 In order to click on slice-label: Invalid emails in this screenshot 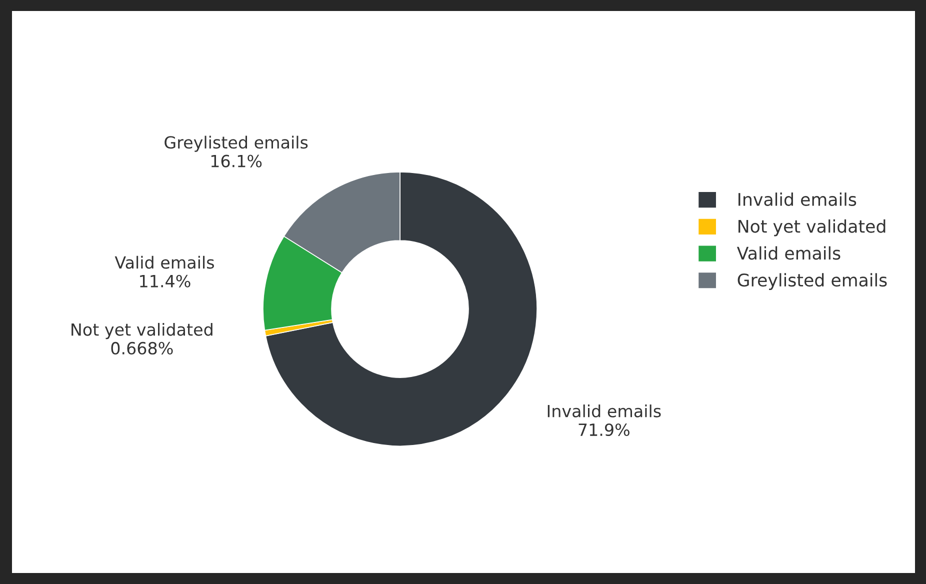, I will do `click(604, 411)`.